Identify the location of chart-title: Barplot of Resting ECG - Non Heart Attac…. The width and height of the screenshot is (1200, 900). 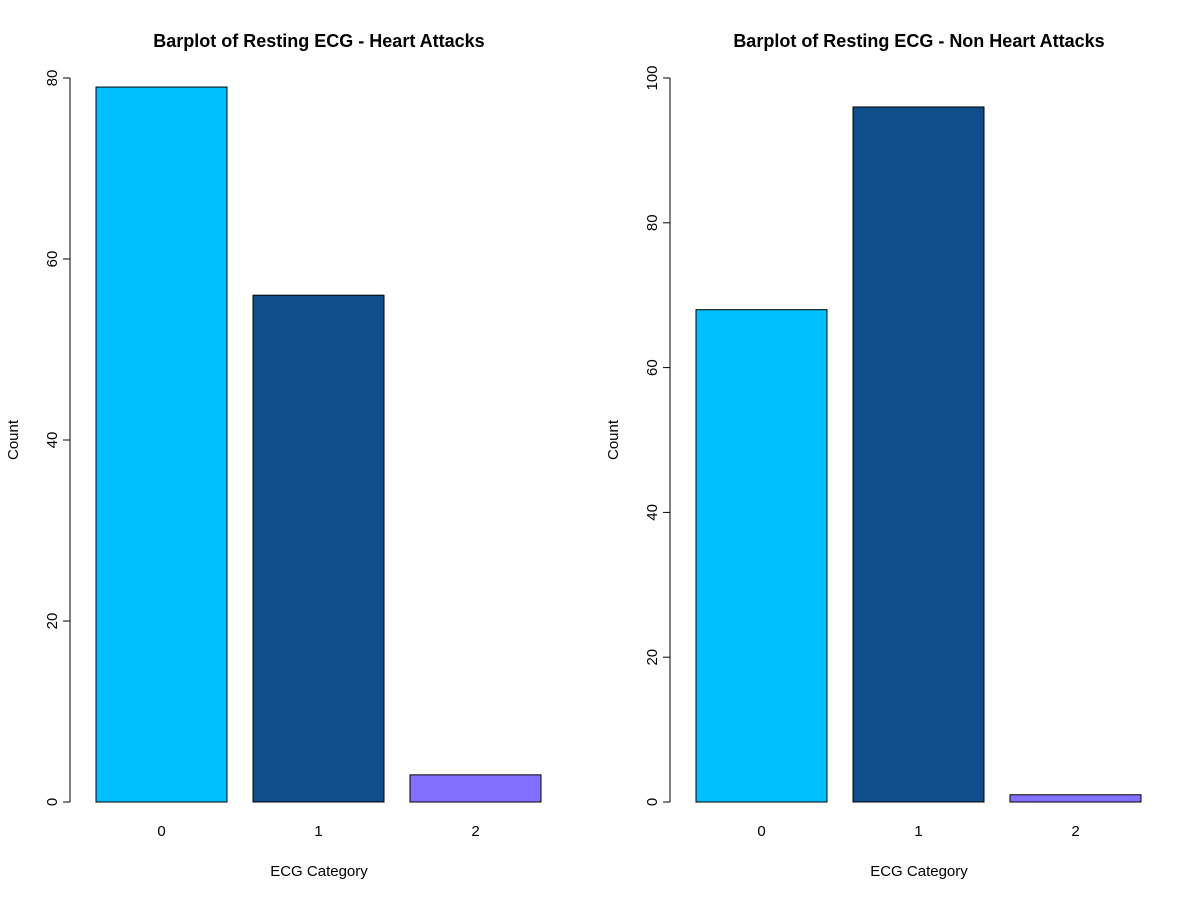
(918, 41).